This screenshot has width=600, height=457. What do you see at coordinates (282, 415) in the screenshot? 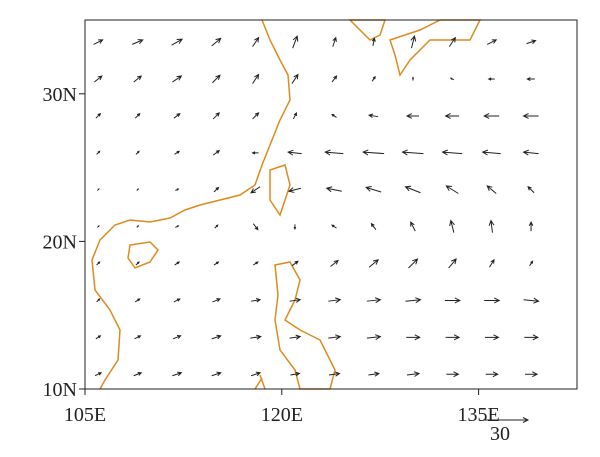
I see `x-tick-label: 120E` at bounding box center [282, 415].